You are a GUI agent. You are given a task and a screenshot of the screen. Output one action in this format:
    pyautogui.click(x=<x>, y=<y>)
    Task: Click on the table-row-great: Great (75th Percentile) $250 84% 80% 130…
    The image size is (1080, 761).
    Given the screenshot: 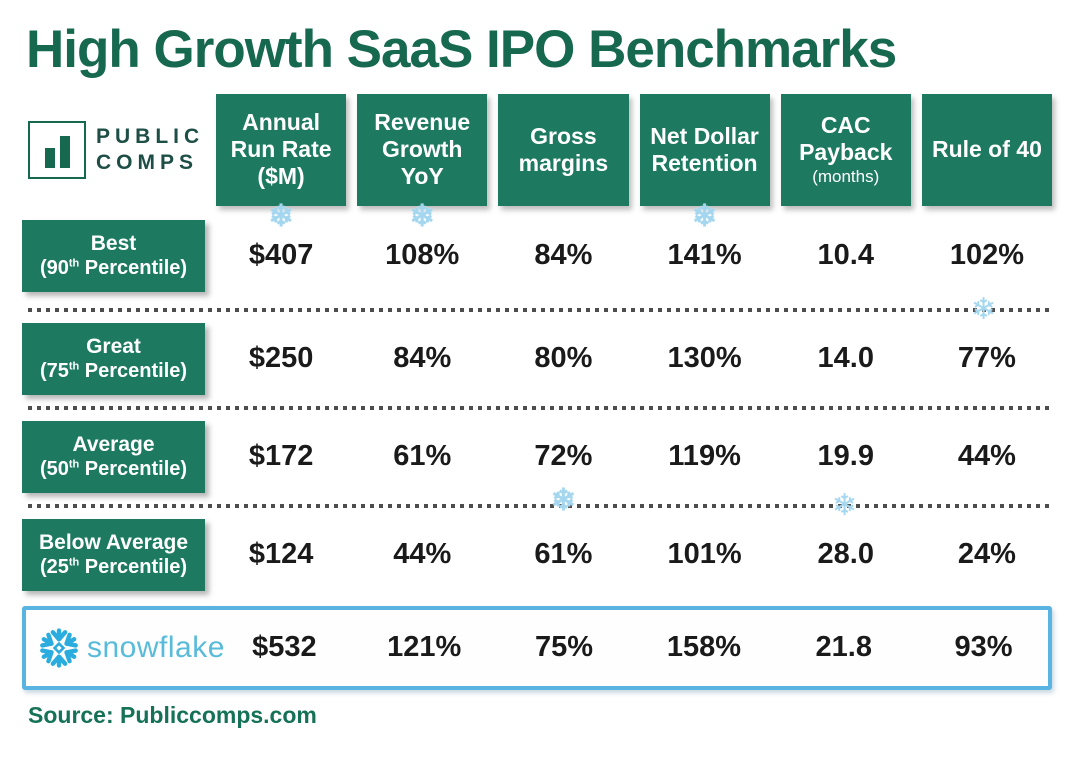 What is the action you would take?
    pyautogui.click(x=537, y=359)
    